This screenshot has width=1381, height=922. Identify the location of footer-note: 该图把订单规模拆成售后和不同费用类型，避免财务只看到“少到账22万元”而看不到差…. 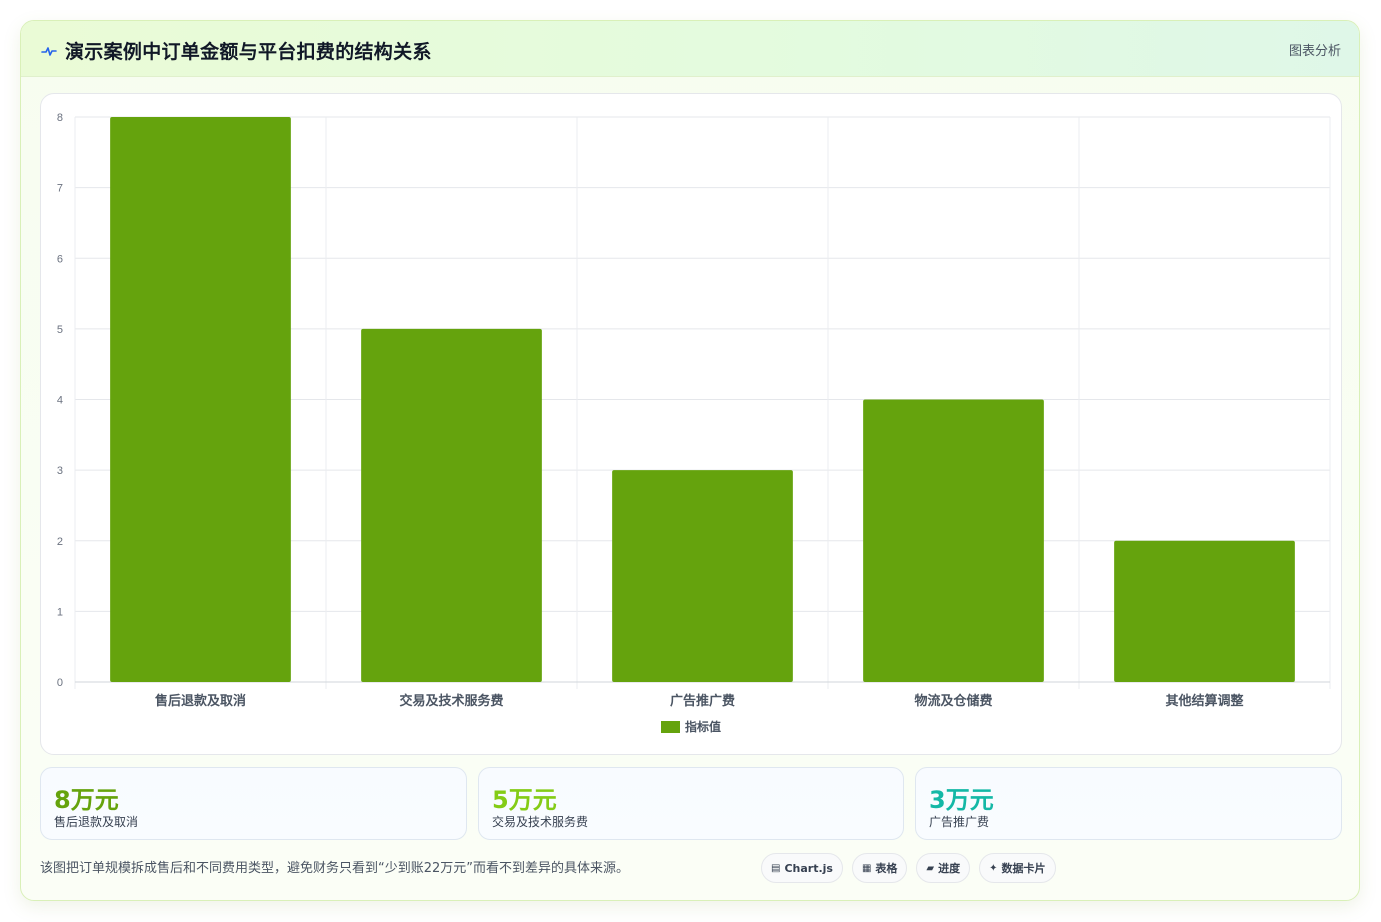
(335, 868).